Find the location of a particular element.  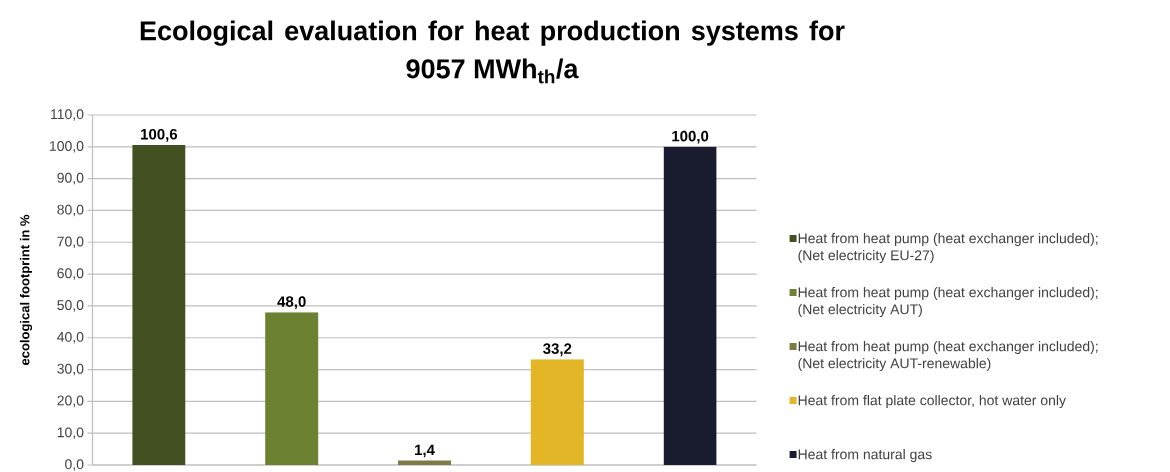

data-label: 33,2 is located at coordinates (557, 350).